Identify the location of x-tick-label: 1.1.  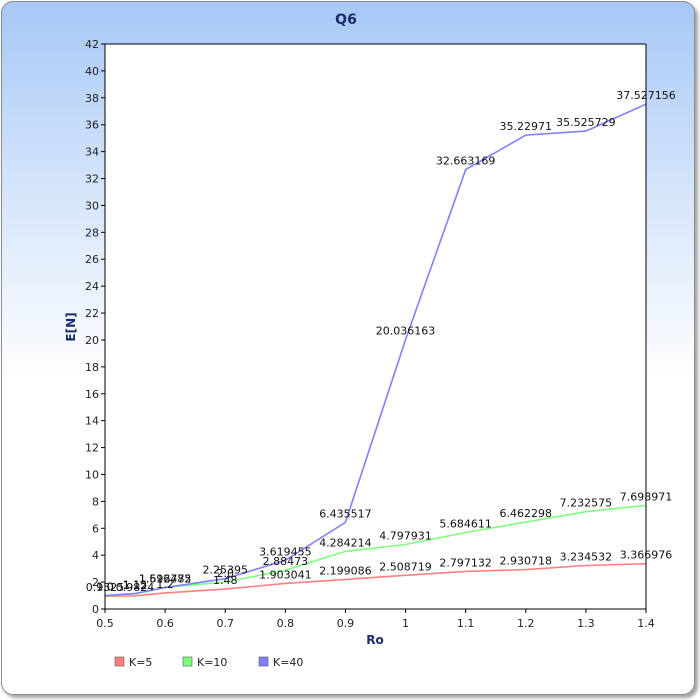
(466, 623).